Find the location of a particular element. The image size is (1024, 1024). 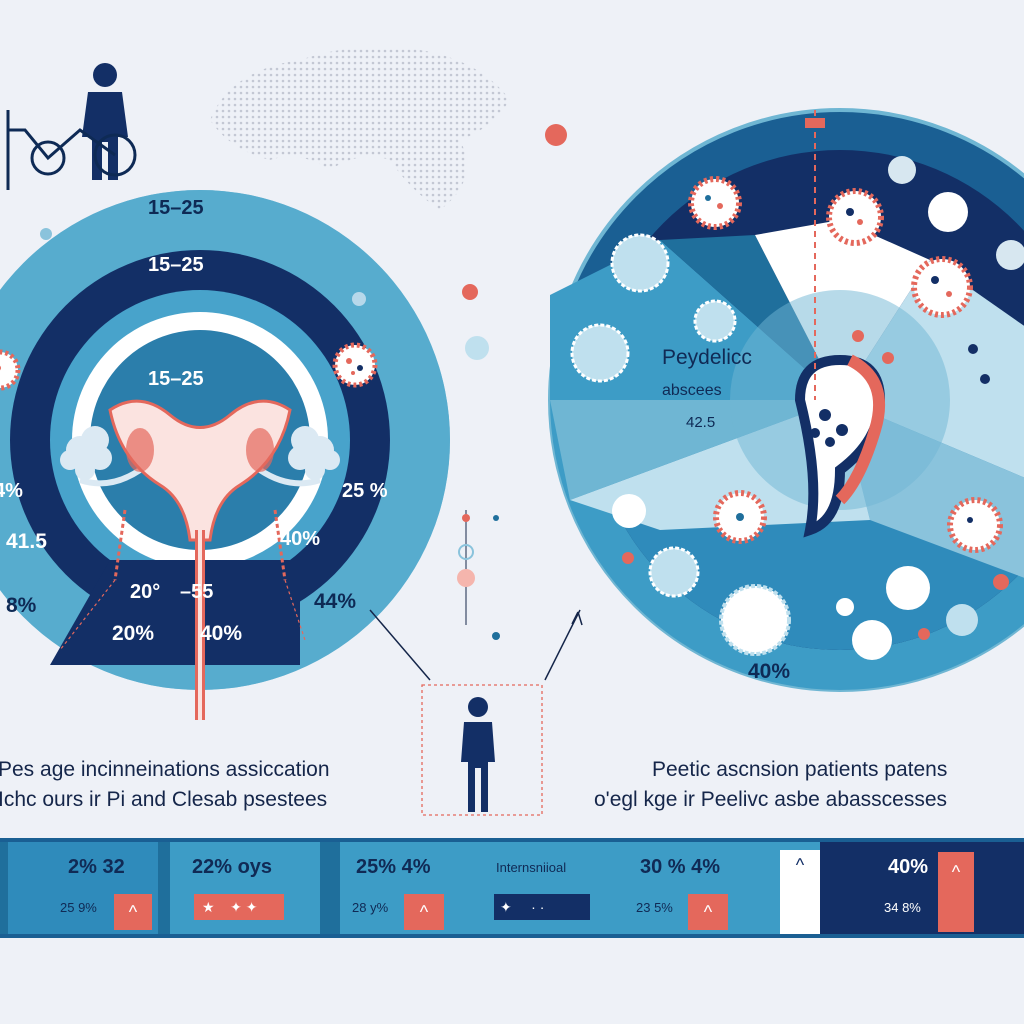

band-cell-3-bottom: 28 y% is located at coordinates (370, 907).